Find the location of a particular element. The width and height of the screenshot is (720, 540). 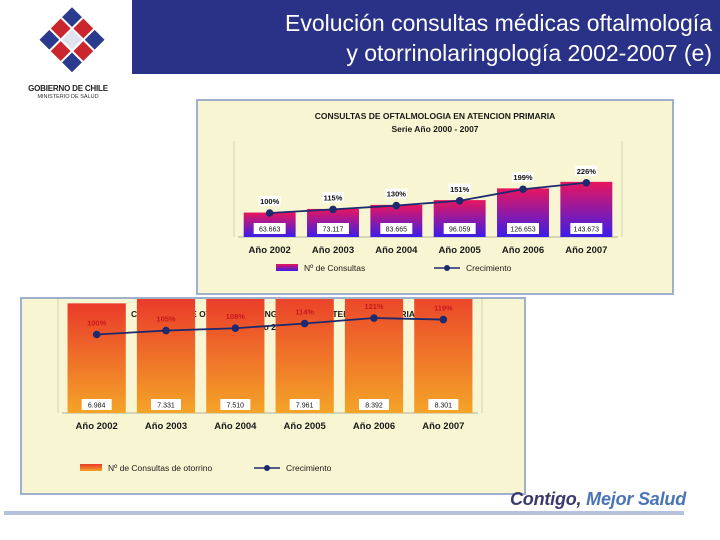

bar-value-label-3: 83.665 is located at coordinates (397, 230).